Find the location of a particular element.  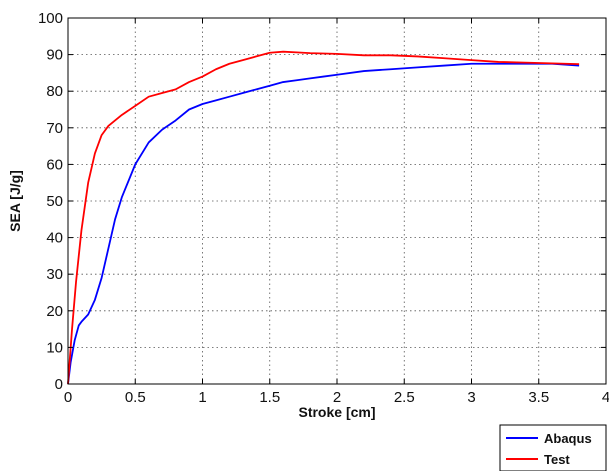

x-tick-label: 3.5 is located at coordinates (538, 397).